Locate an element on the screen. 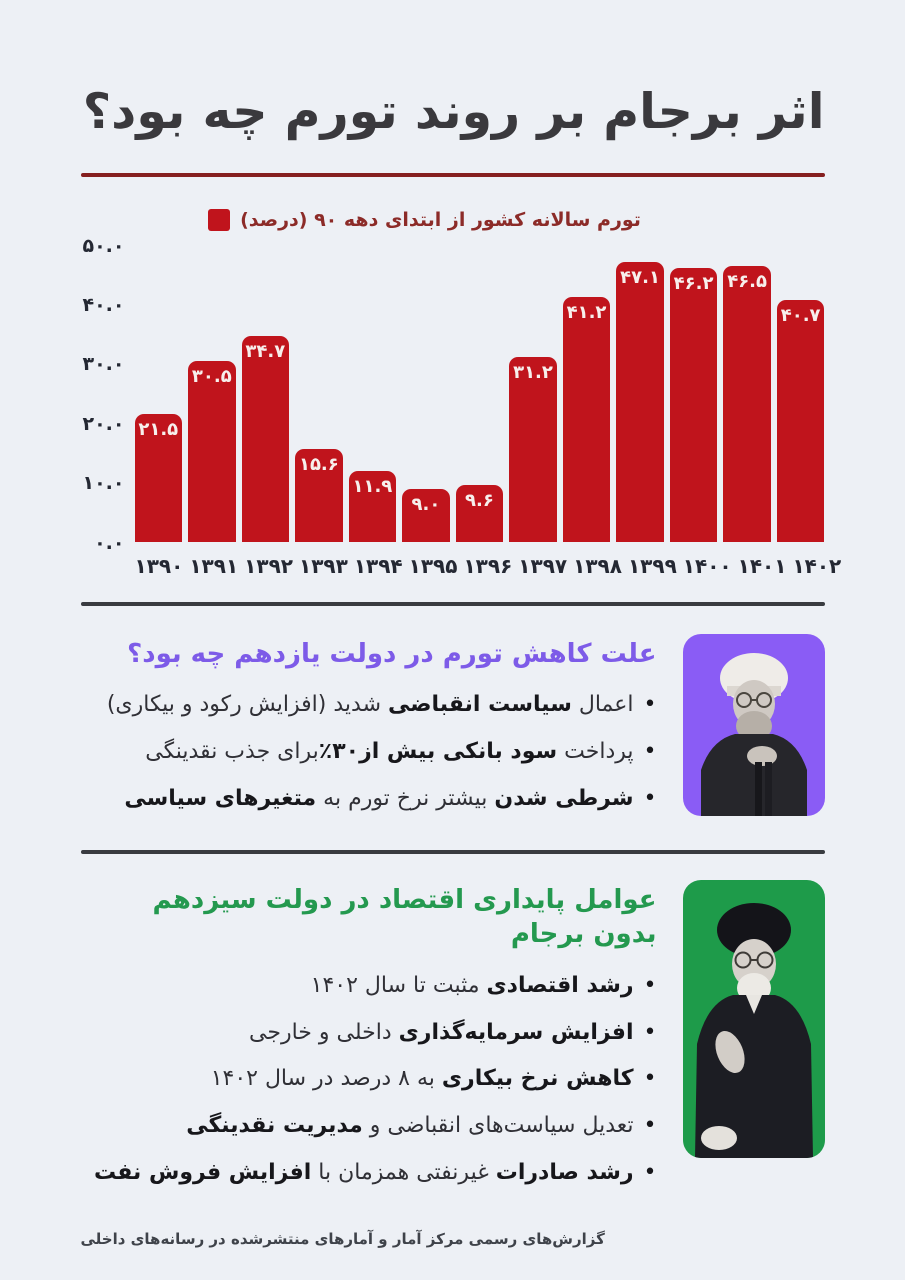 The width and height of the screenshot is (905, 1280). rouhani-portrait-illustration is located at coordinates (753, 734).